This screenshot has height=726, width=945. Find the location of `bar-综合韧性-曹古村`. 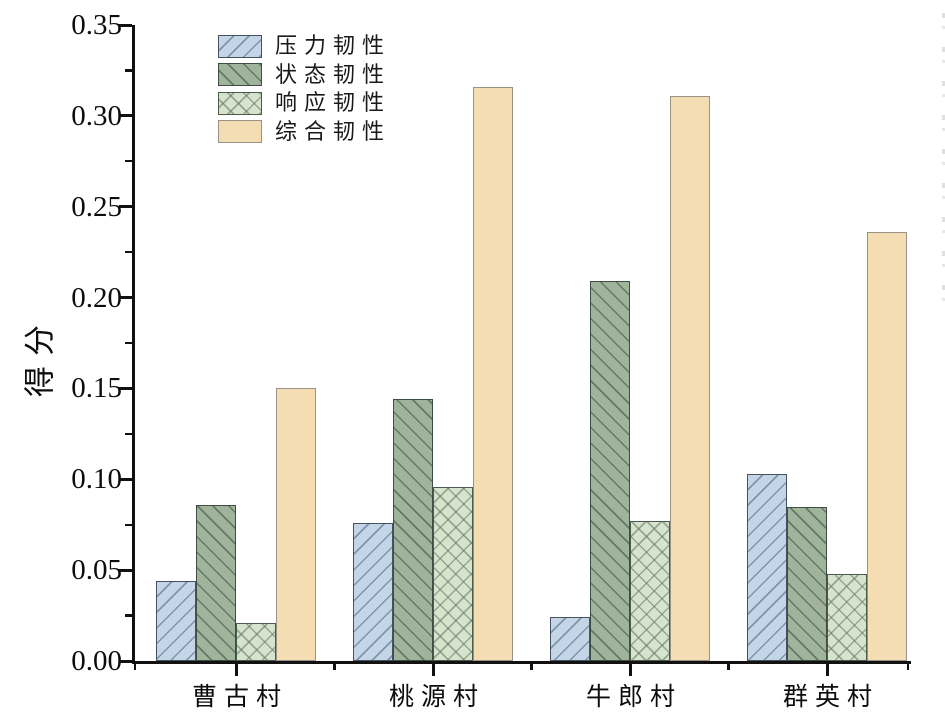

bar-综合韧性-曹古村 is located at coordinates (296, 524).